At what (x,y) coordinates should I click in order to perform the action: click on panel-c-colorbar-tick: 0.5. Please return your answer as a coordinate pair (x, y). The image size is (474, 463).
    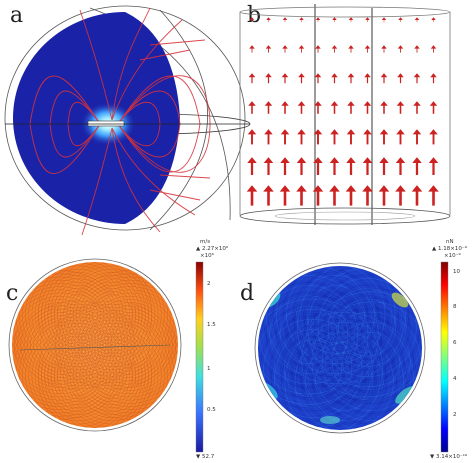
    Looking at the image, I should click on (211, 410).